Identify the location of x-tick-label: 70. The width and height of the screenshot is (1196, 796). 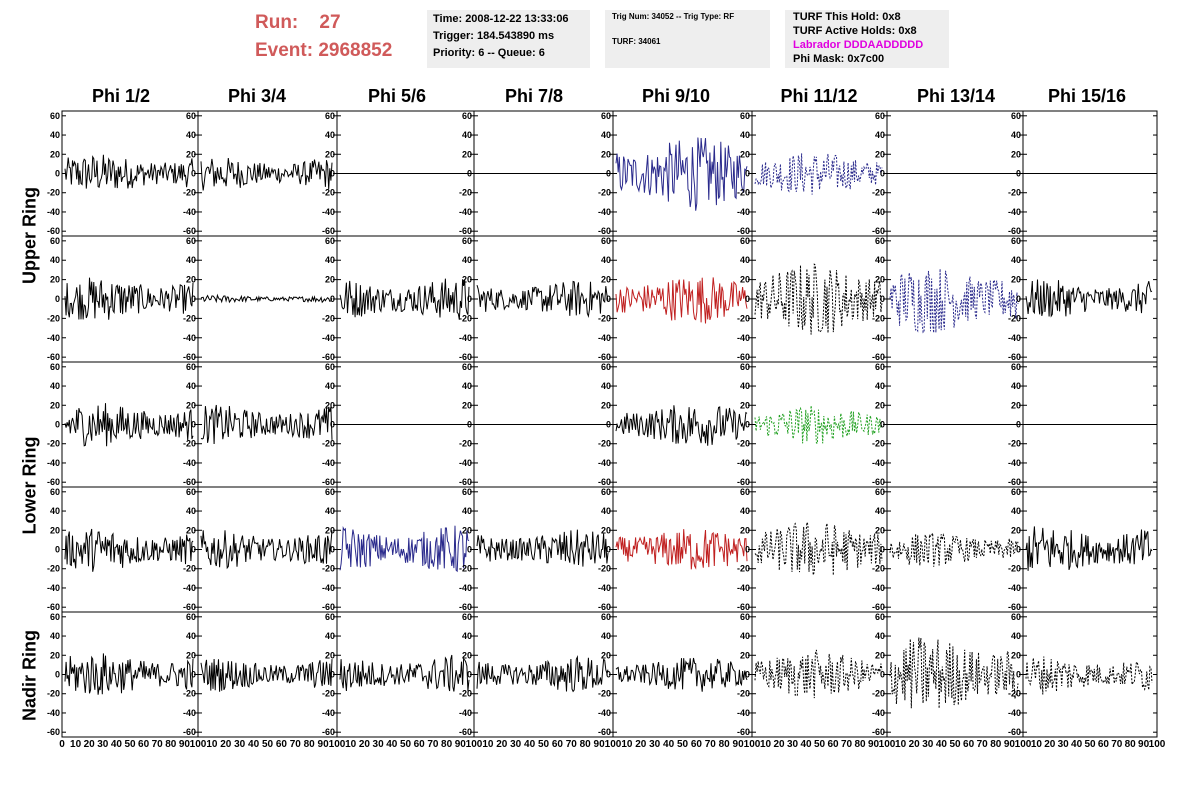
(158, 744).